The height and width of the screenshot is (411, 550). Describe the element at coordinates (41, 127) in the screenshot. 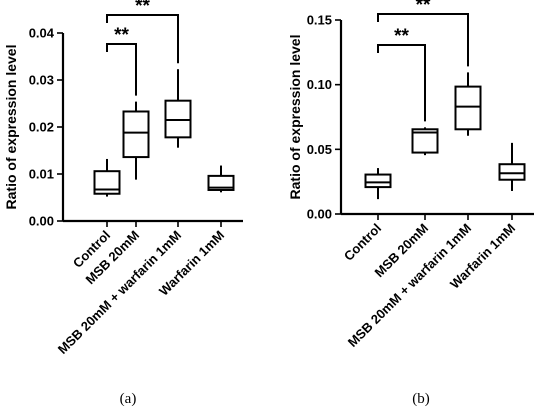

I see `y-tick-label: 0.02` at that location.